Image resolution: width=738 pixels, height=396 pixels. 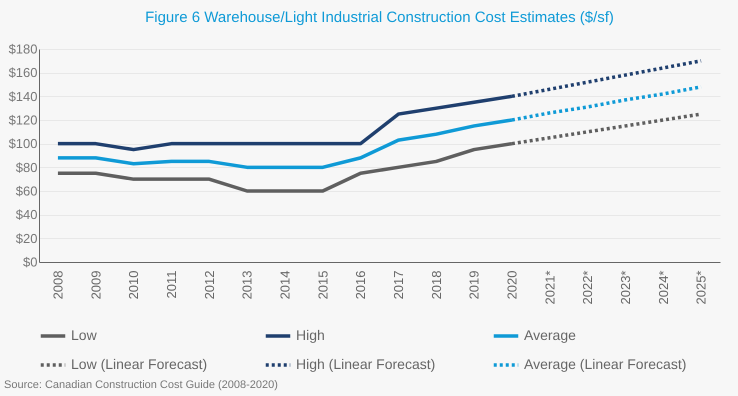 What do you see at coordinates (625, 287) in the screenshot?
I see `x-tick-label: 2023*` at bounding box center [625, 287].